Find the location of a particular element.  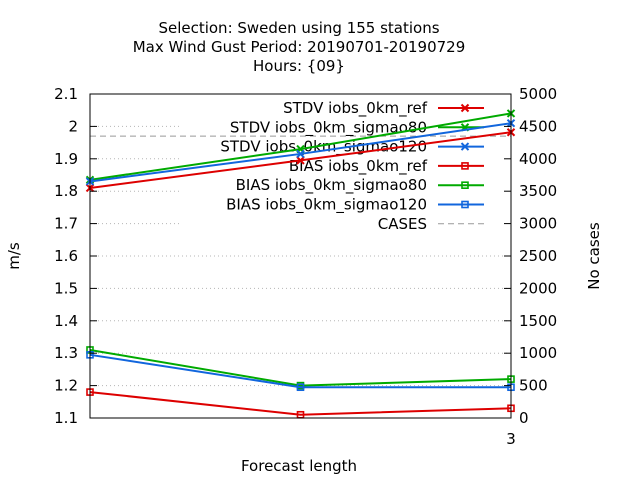

y-tick-label: 1.4 is located at coordinates (66, 321).